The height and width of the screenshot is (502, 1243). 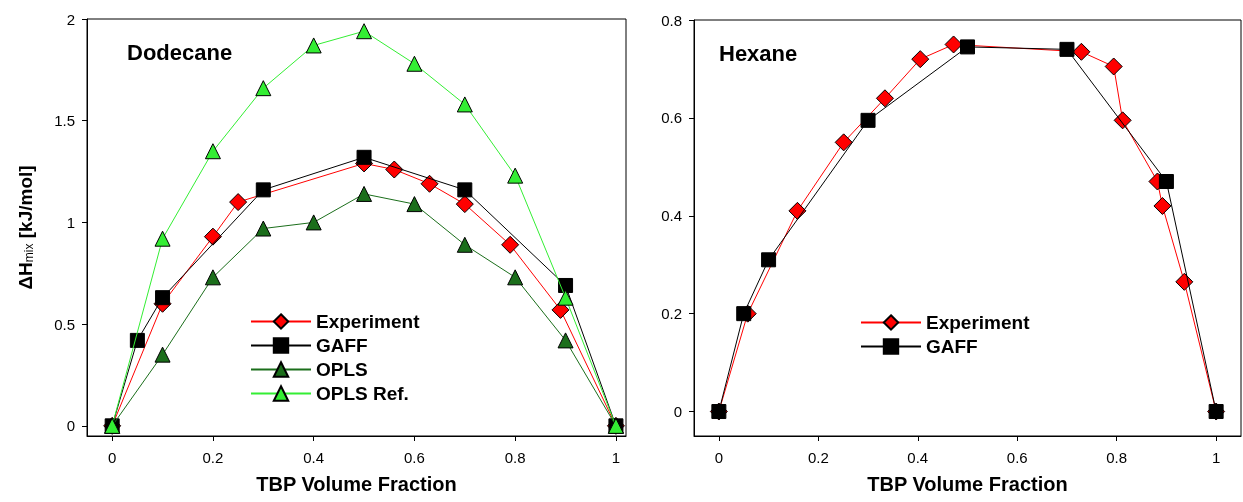 What do you see at coordinates (671, 20) in the screenshot?
I see `y-tick-label: 0.8` at bounding box center [671, 20].